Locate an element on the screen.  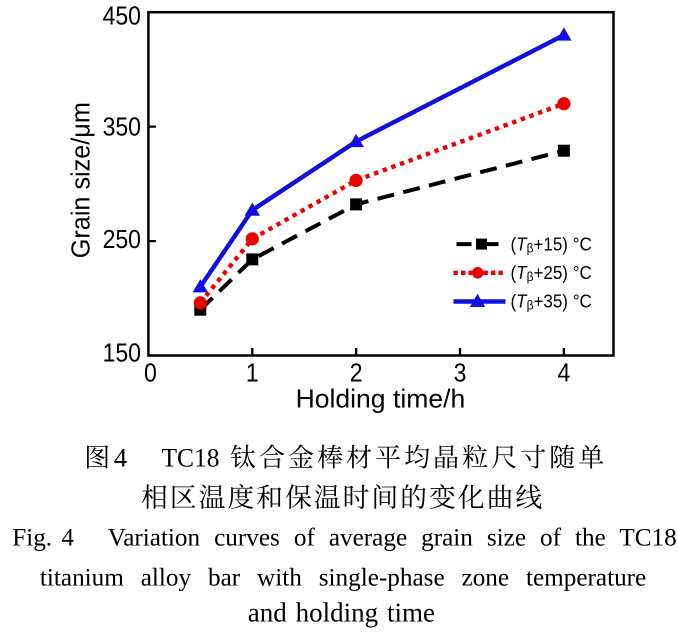
svg-text: 250 is located at coordinates (122, 240).